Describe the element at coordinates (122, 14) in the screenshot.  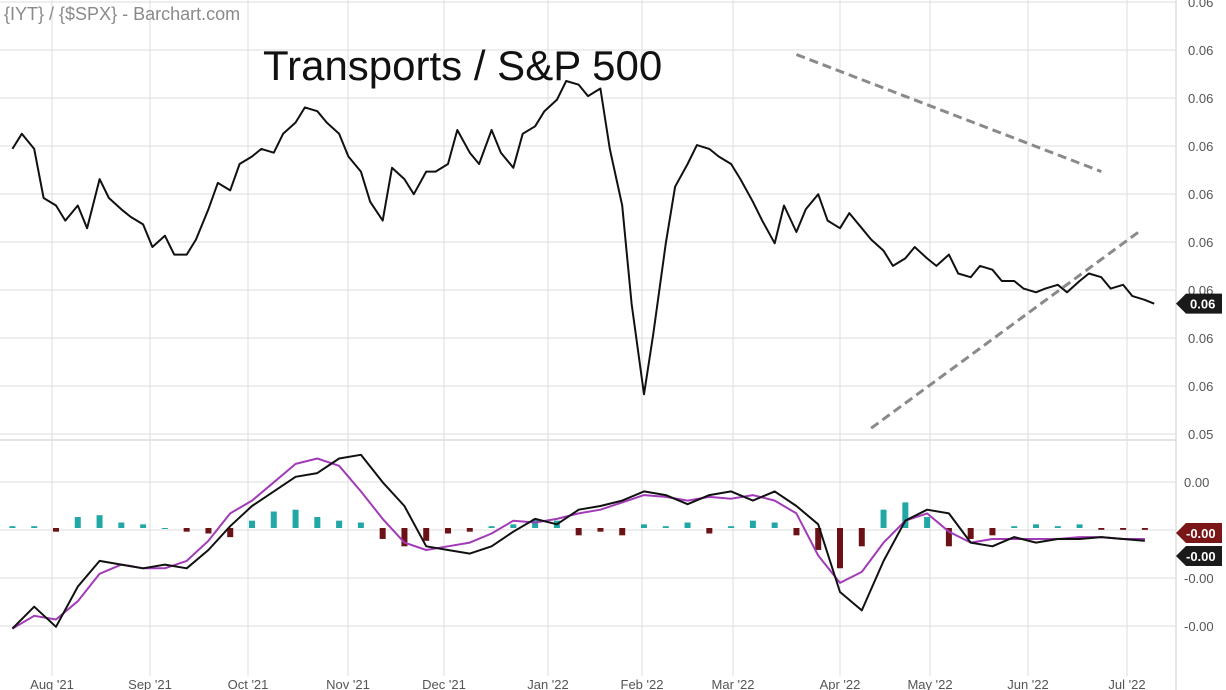
I see `symbol-header: {IYT} / {$SPX} - Barchart.com` at that location.